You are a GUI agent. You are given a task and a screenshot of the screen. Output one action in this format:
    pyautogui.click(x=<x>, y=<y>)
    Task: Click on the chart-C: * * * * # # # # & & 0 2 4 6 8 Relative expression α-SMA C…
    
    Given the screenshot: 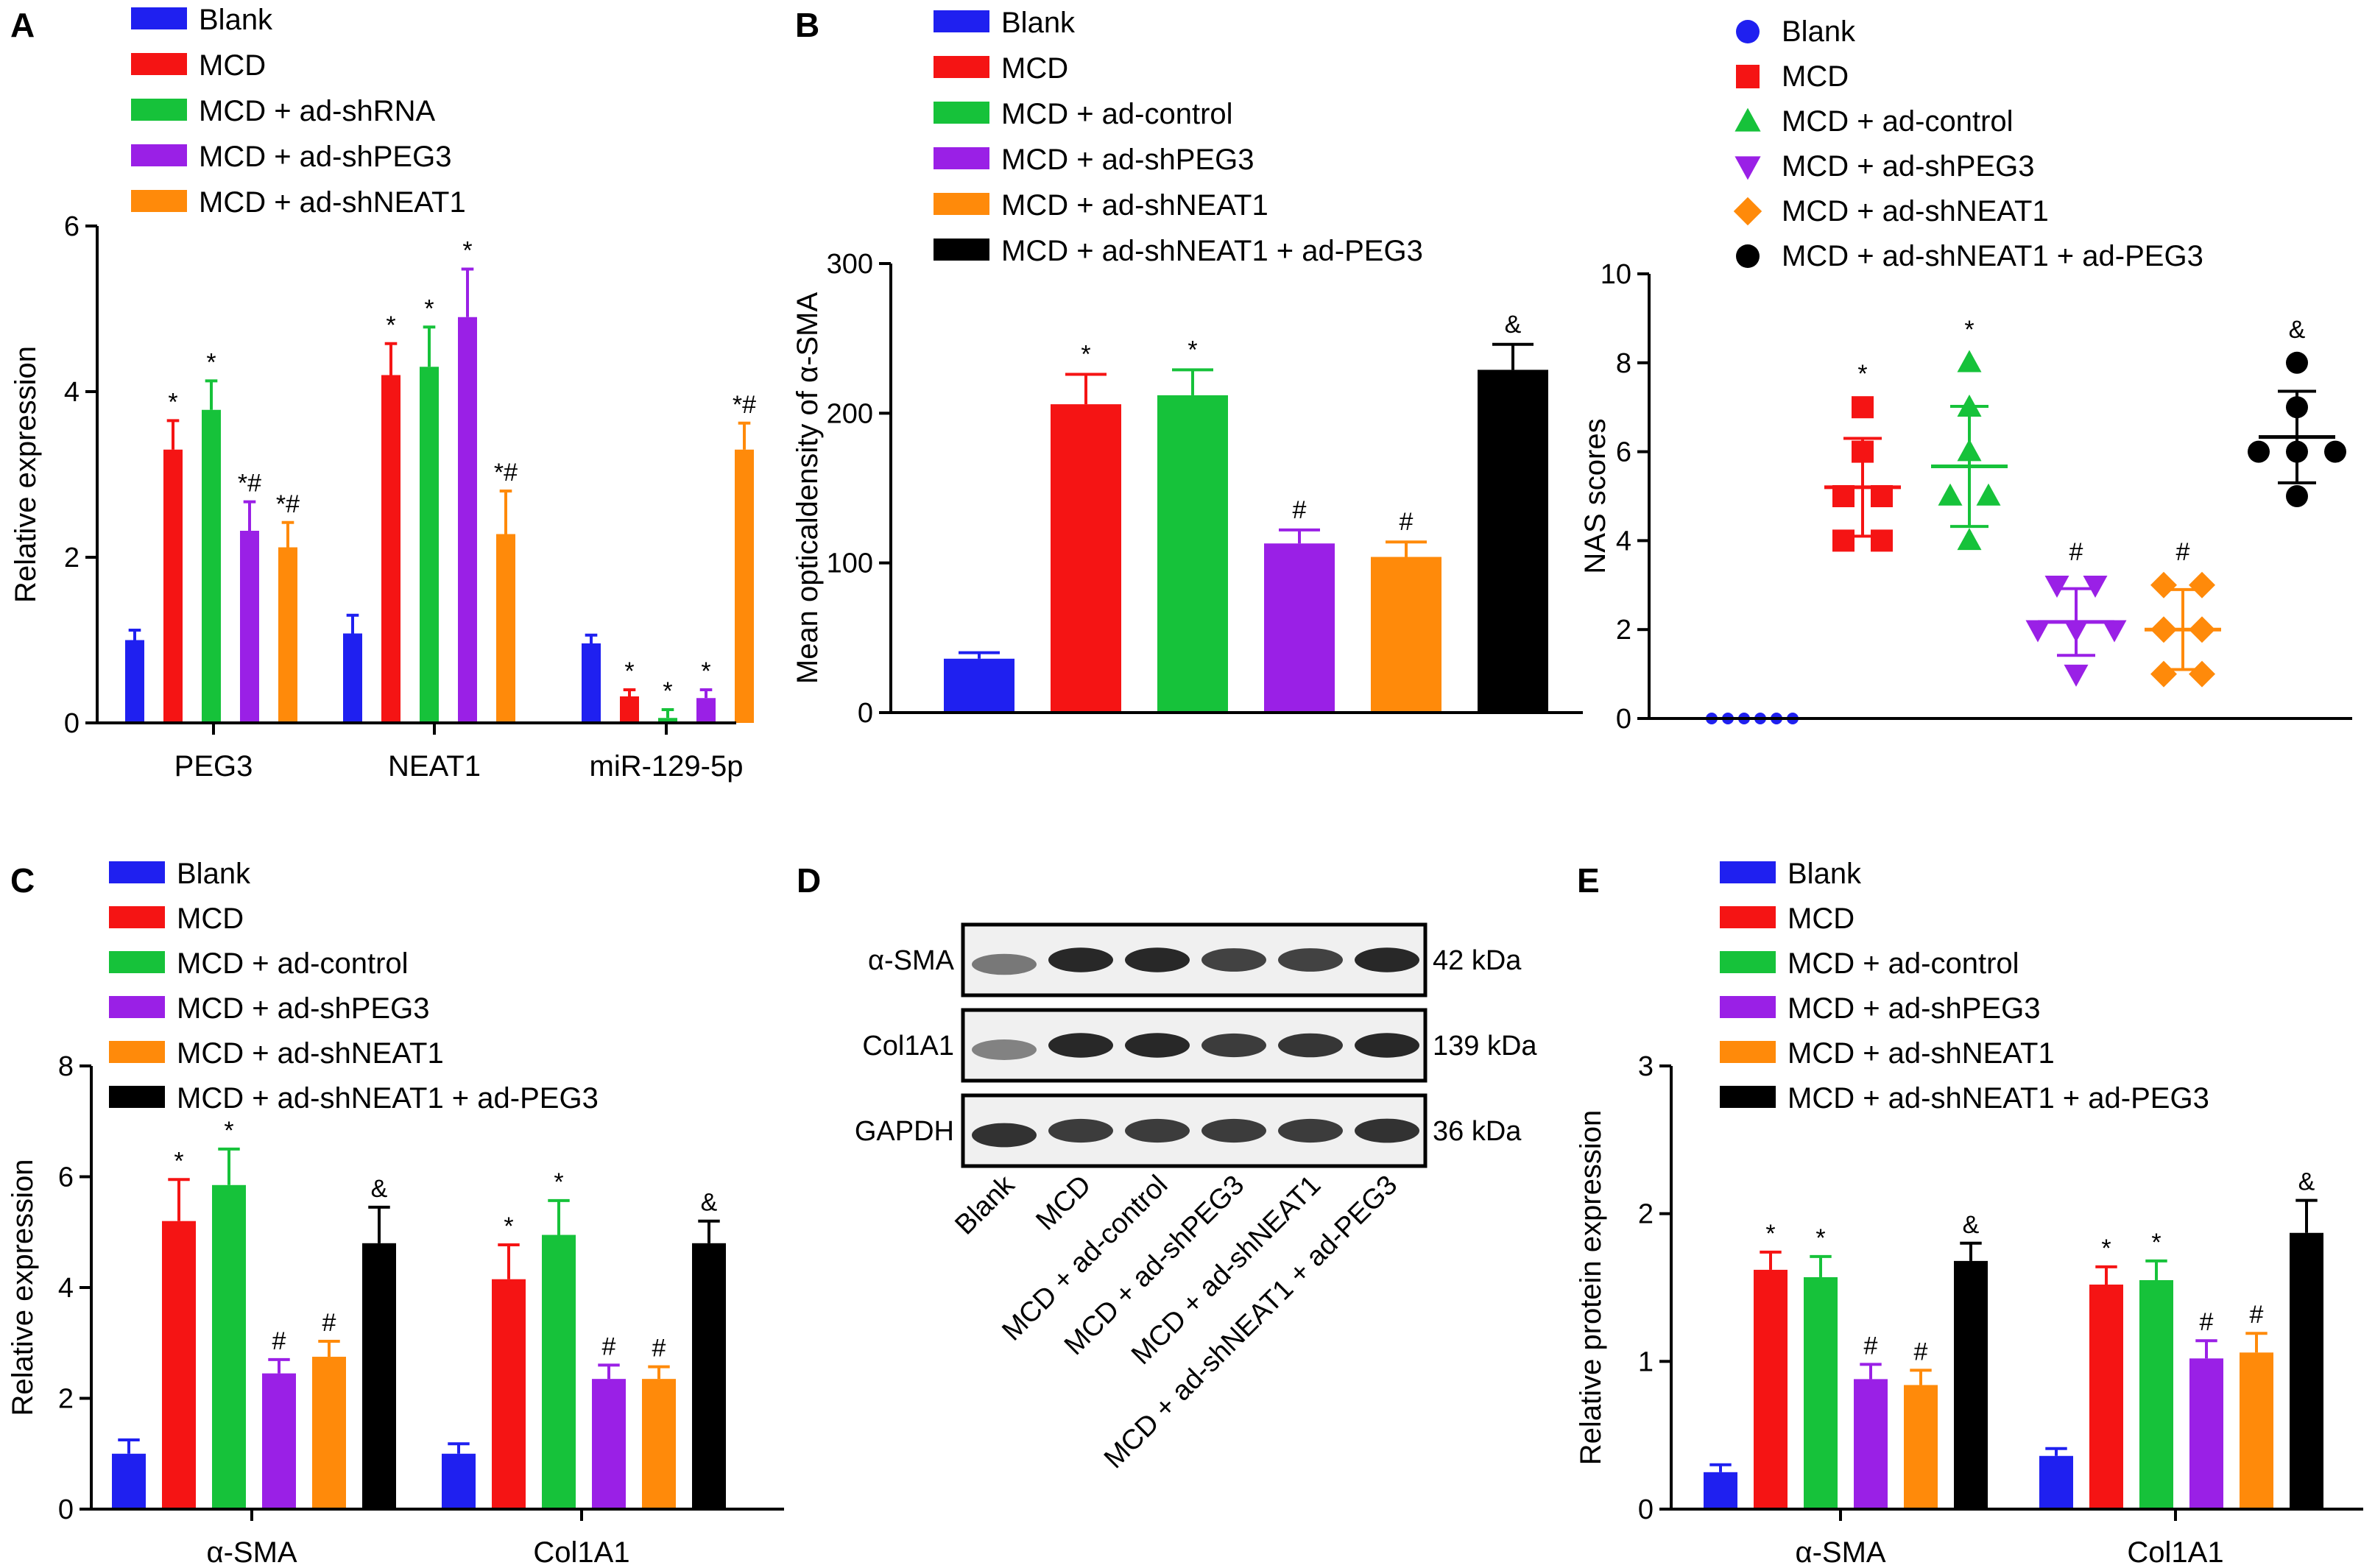 What is the action you would take?
    pyautogui.click(x=395, y=1310)
    